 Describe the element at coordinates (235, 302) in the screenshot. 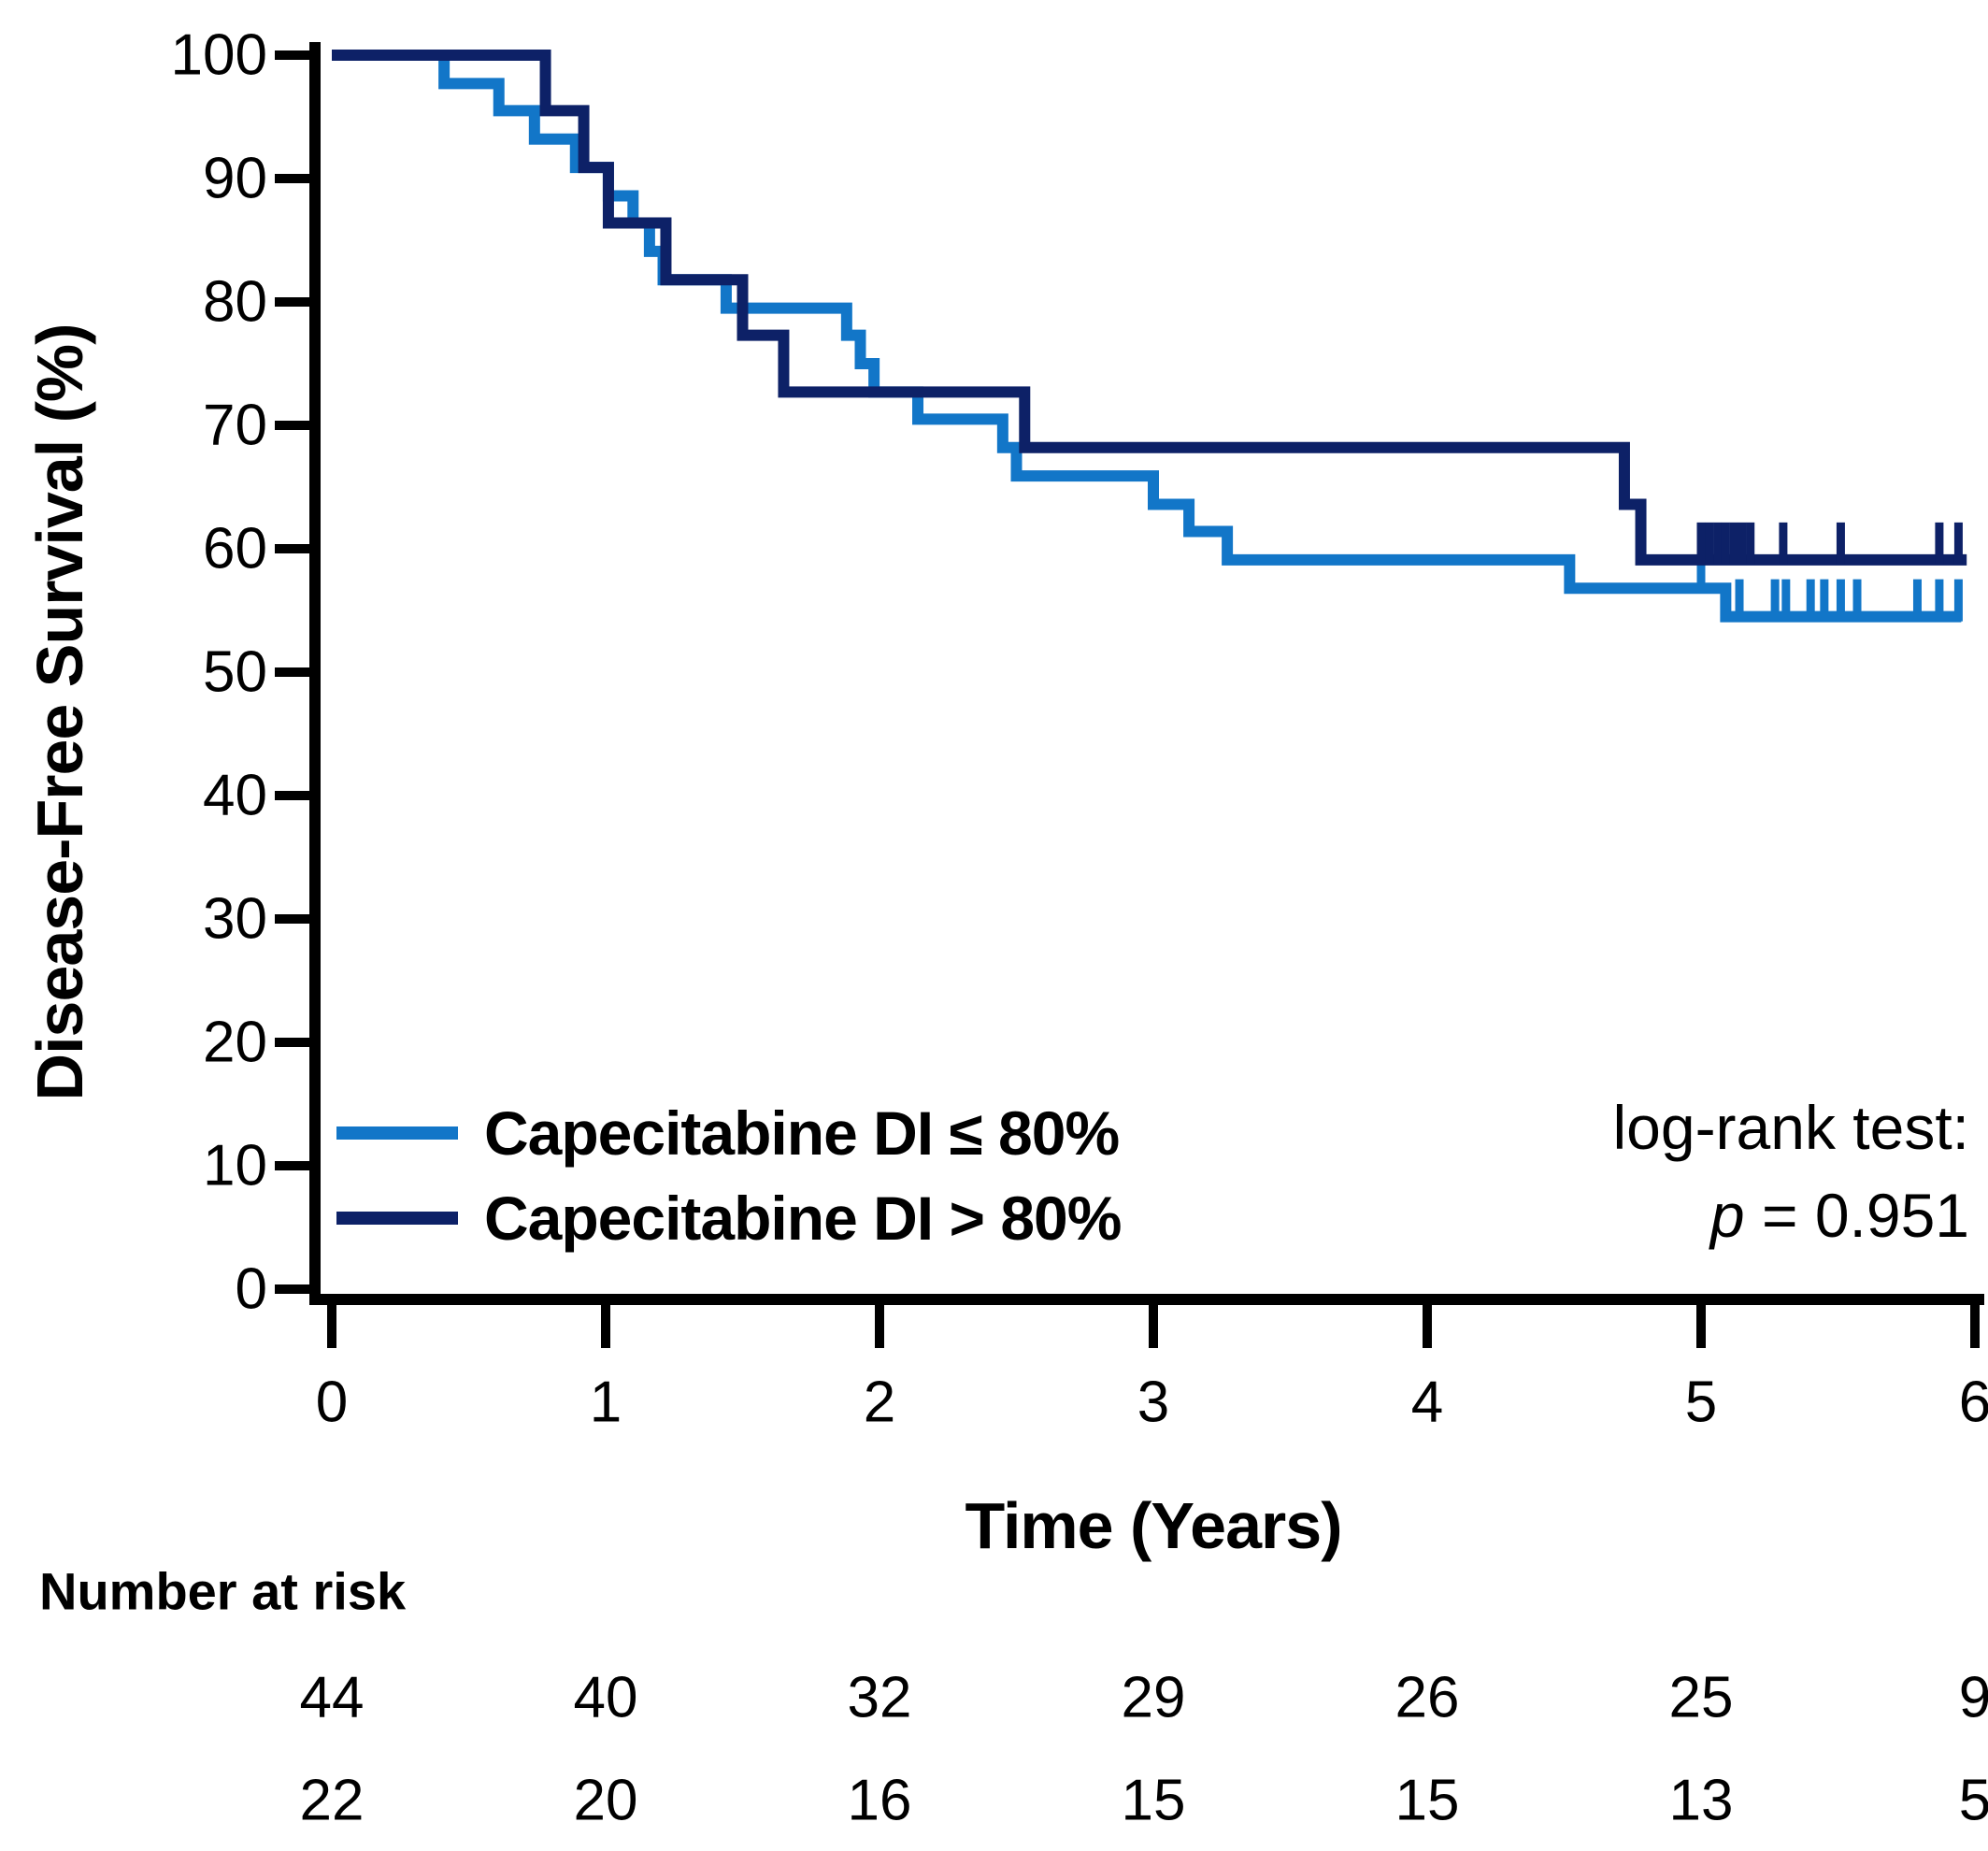

I see `y-tick-label: 80` at that location.